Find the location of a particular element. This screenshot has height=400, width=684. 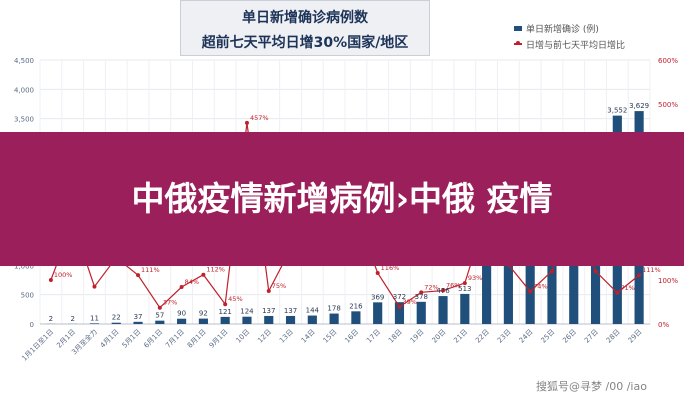

y-left-tick-label: 4,500 is located at coordinates (24, 61).